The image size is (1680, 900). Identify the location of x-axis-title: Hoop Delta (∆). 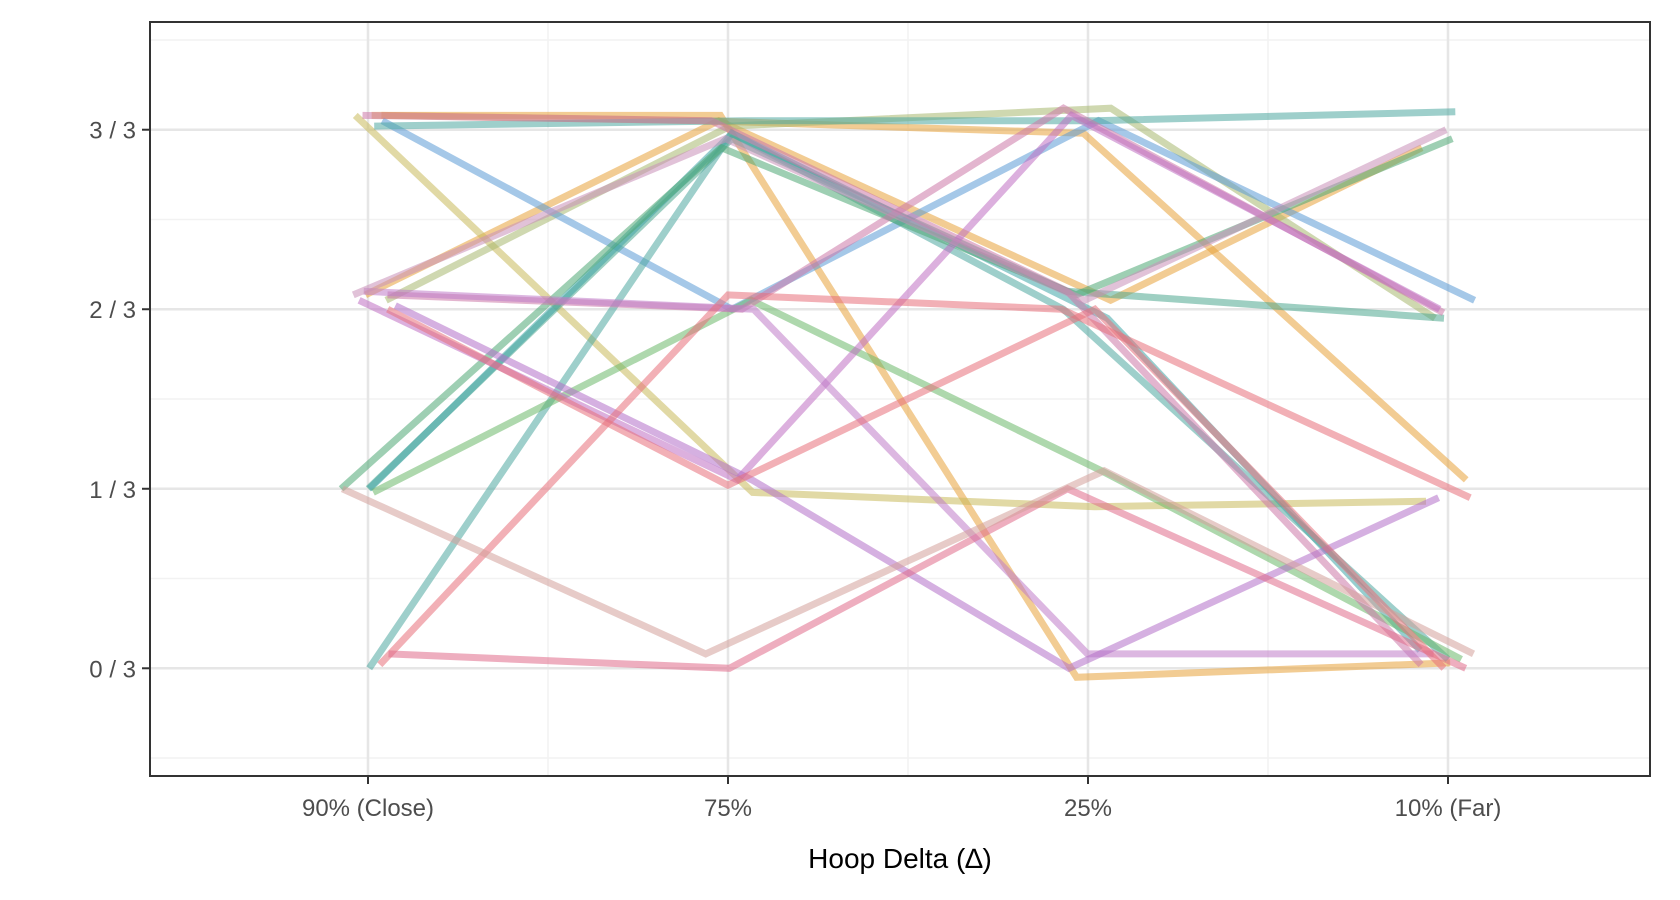
(900, 858).